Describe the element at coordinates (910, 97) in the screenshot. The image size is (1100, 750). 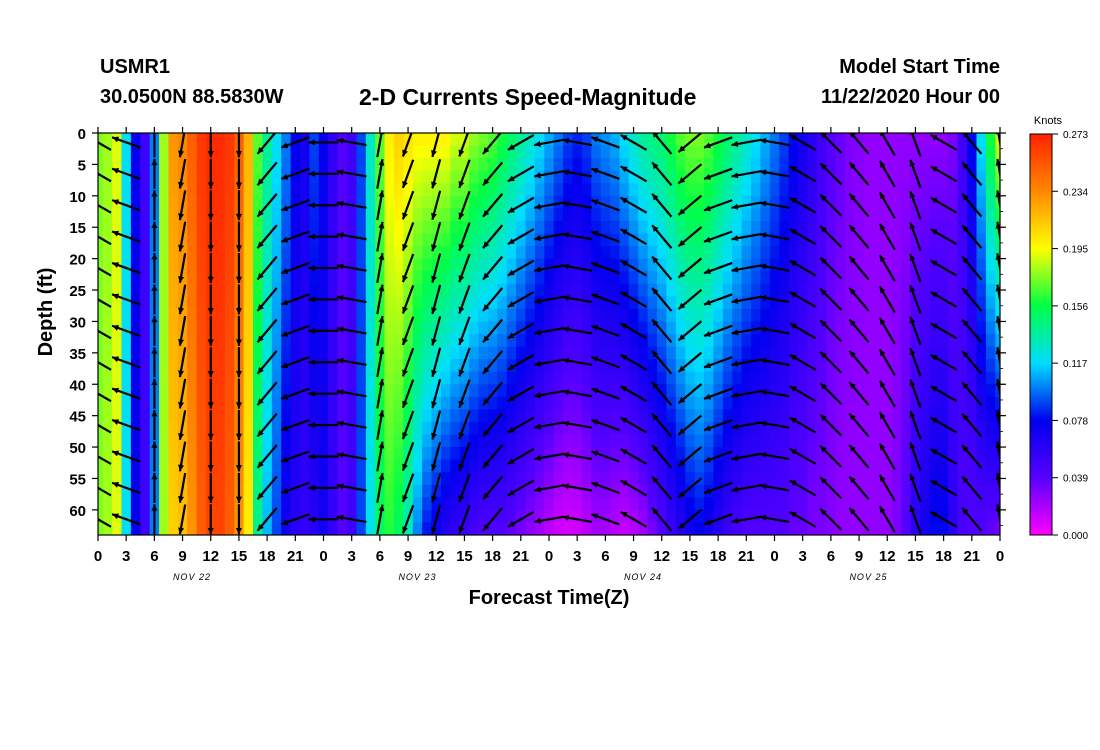
I see `model-start-time: 11/22/2020 Hour 00` at that location.